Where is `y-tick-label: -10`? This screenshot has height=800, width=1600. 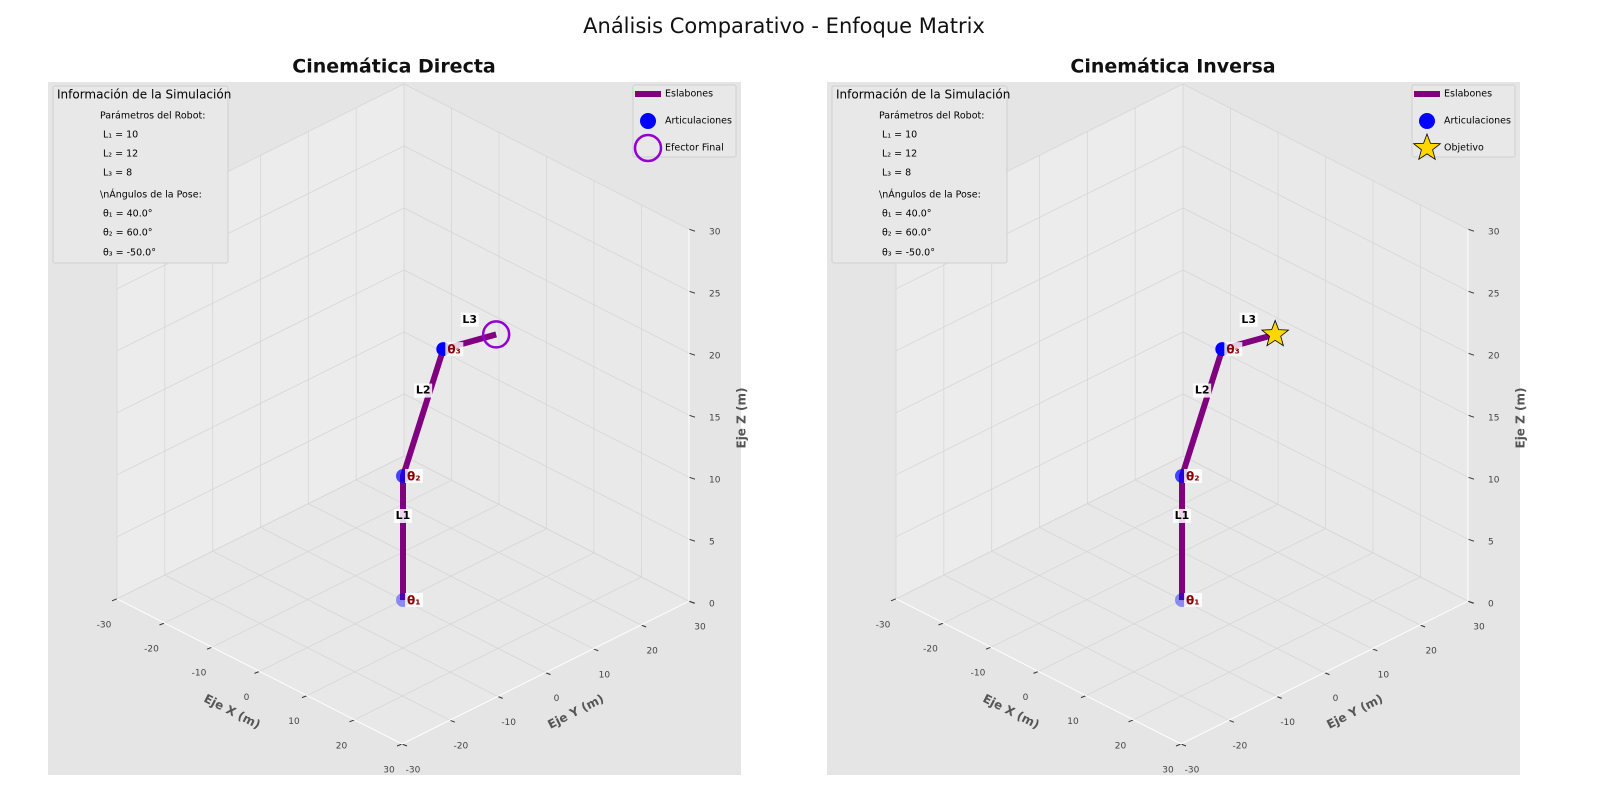
y-tick-label: -10 is located at coordinates (1287, 723).